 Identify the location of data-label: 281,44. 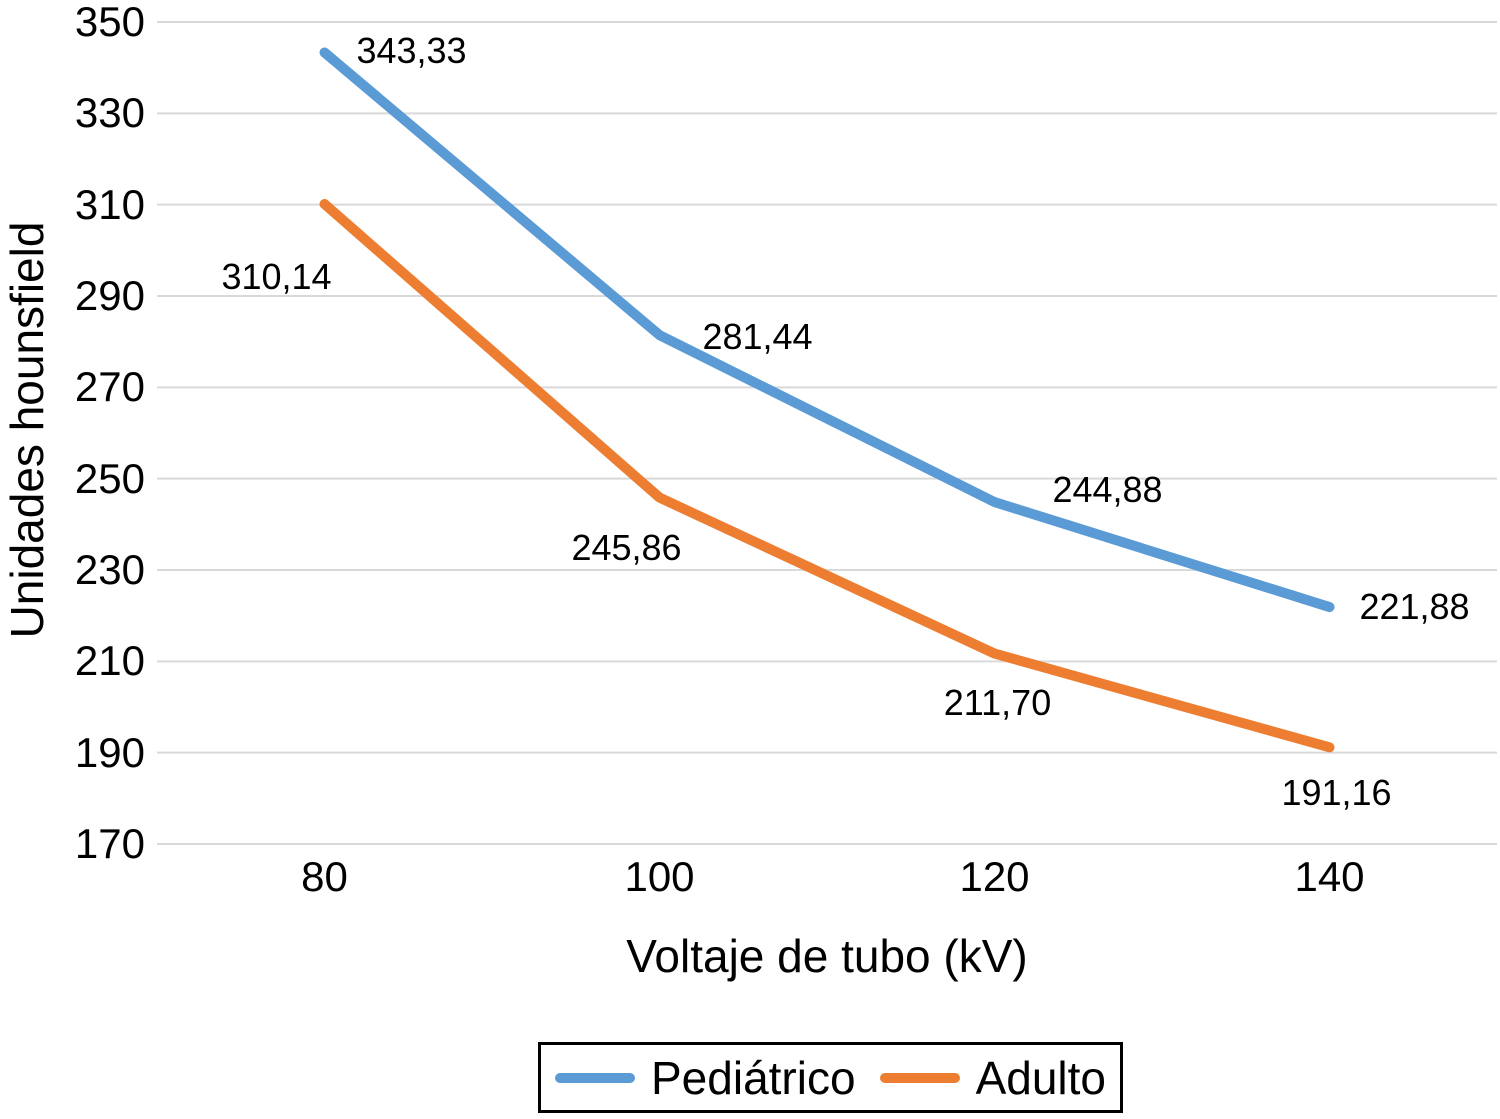
(757, 337).